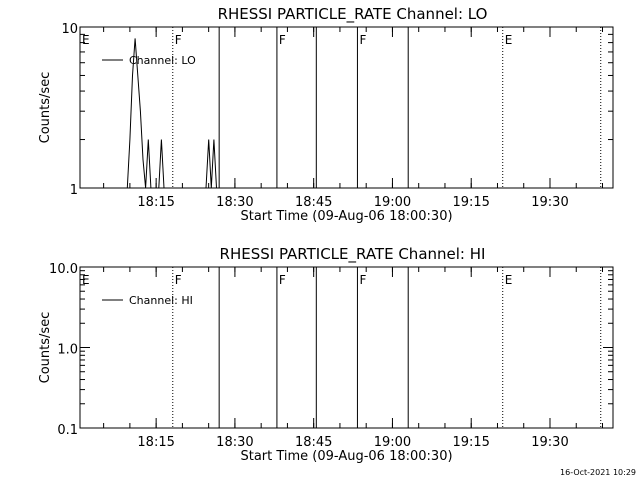 Image resolution: width=640 pixels, height=484 pixels. What do you see at coordinates (69, 29) in the screenshot?
I see `y-tick-label: 10` at bounding box center [69, 29].